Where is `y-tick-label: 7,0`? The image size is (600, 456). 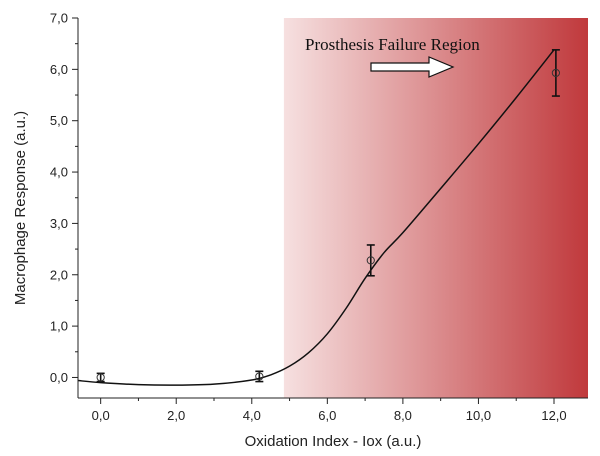
y-tick-label: 7,0 is located at coordinates (59, 18).